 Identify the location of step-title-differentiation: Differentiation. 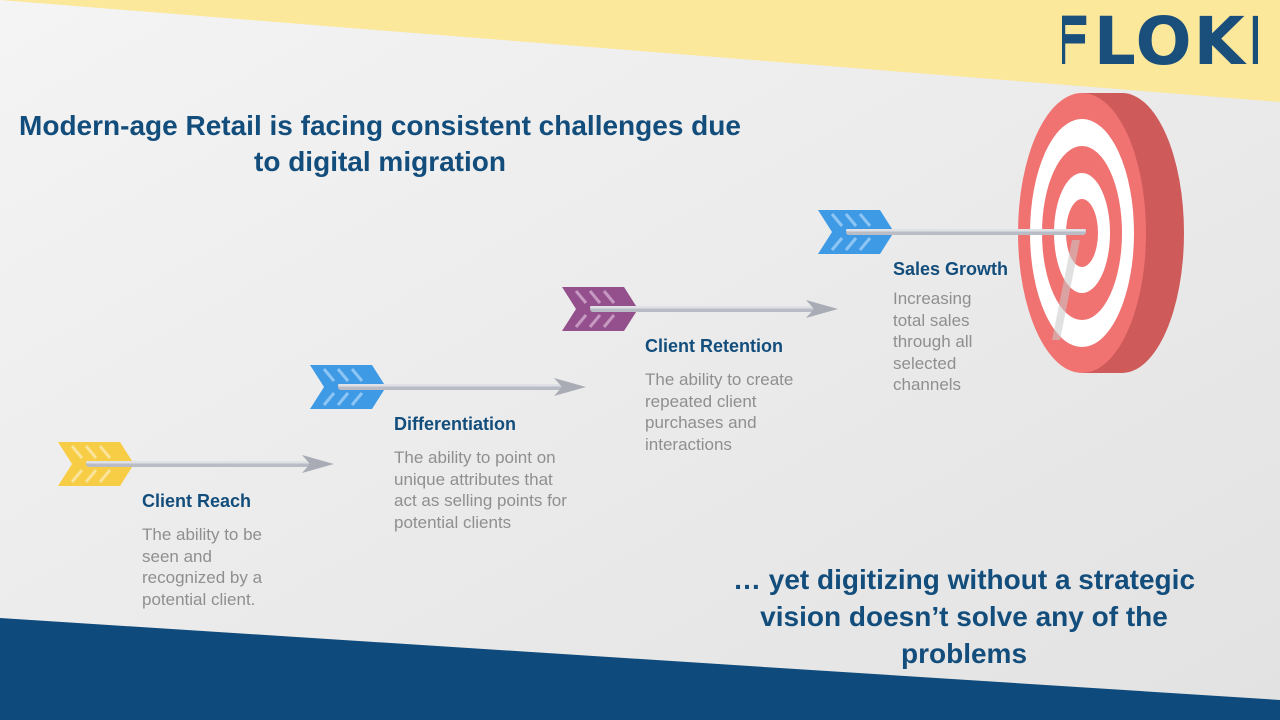
(455, 424).